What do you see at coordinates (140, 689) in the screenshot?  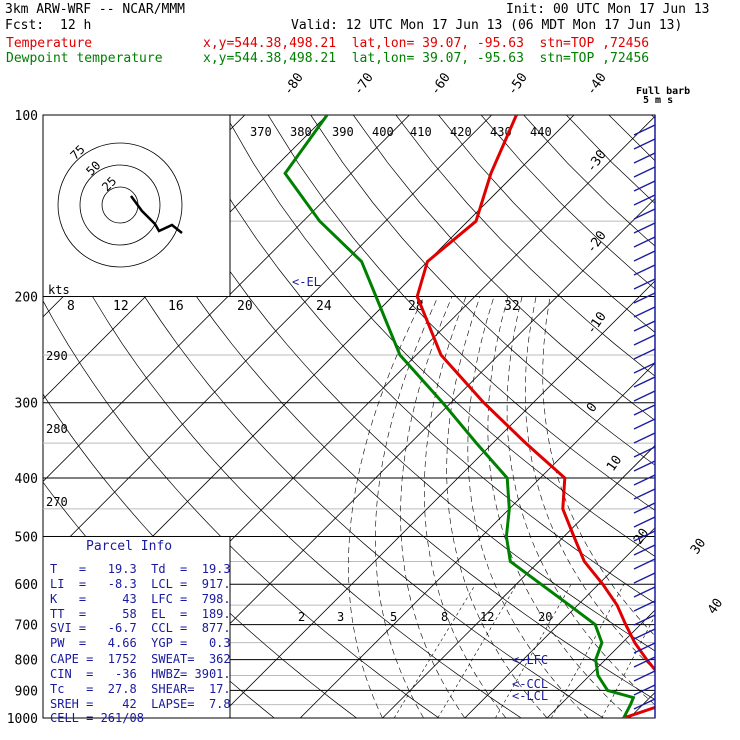 I see `parcel-row: Tc = 27.8 SHEAR= 17.` at bounding box center [140, 689].